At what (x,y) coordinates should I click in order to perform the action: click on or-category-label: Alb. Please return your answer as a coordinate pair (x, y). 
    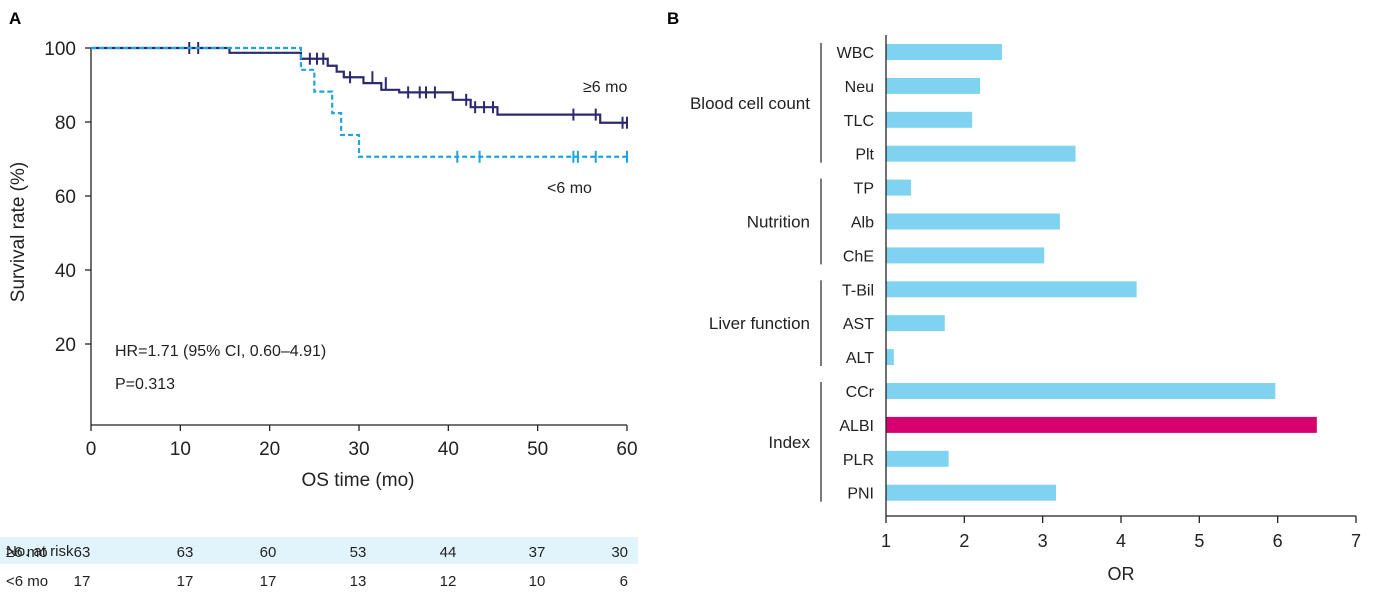
    Looking at the image, I should click on (862, 223).